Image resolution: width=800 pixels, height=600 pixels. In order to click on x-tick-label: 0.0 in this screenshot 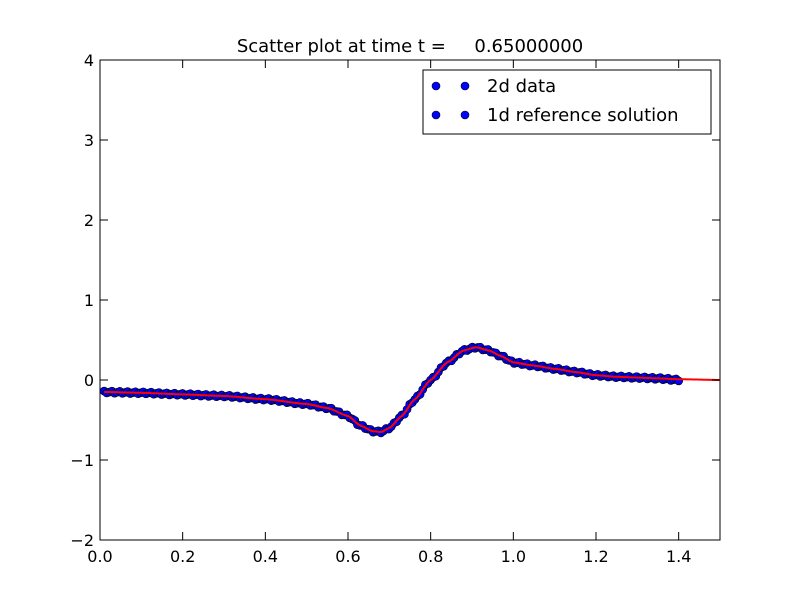, I will do `click(99, 556)`.